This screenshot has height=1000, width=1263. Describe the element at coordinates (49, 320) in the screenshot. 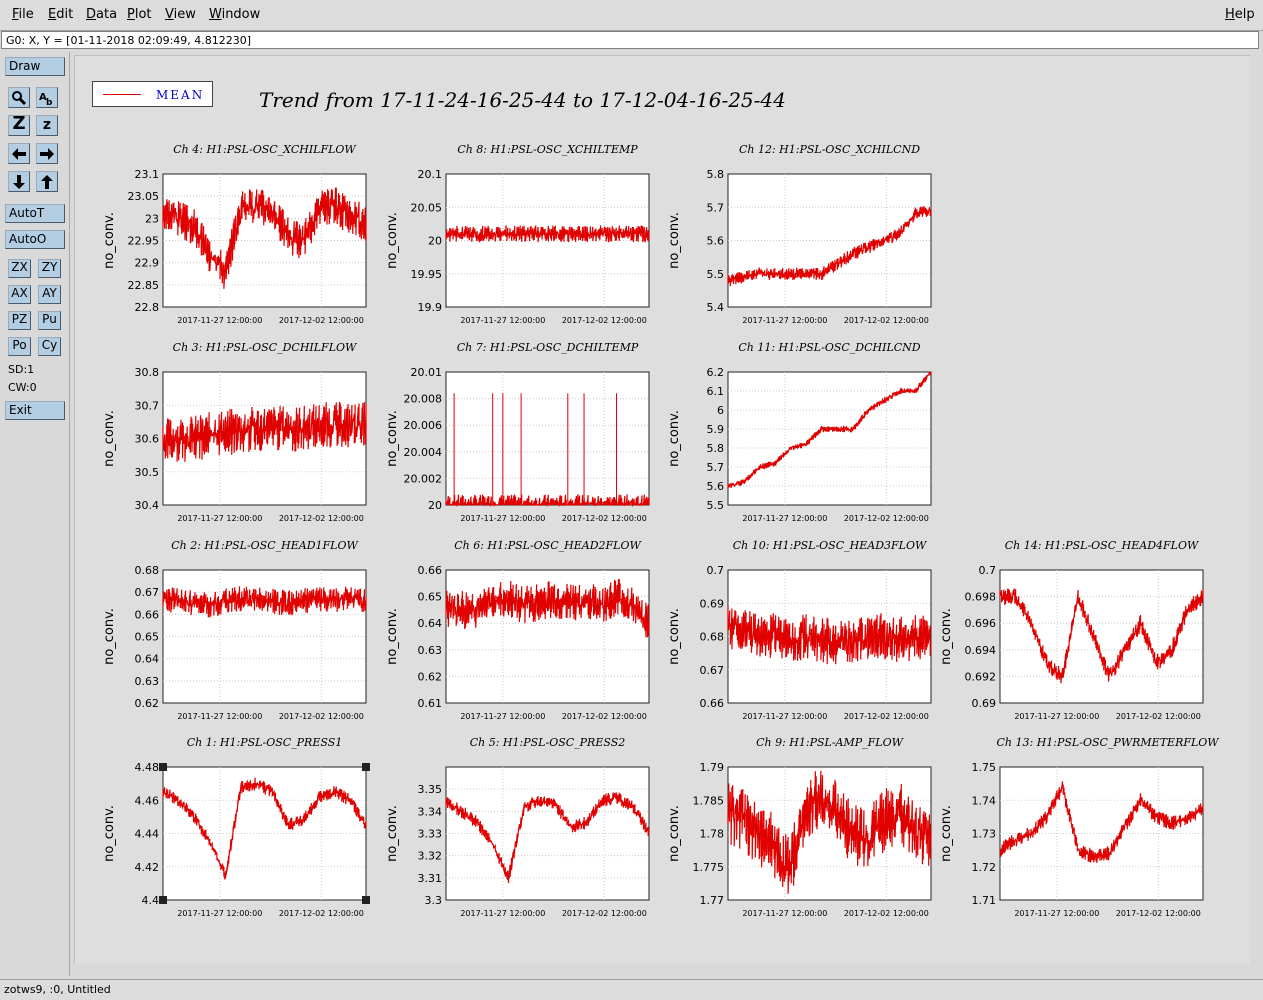

I see `pu-button: Pu` at that location.